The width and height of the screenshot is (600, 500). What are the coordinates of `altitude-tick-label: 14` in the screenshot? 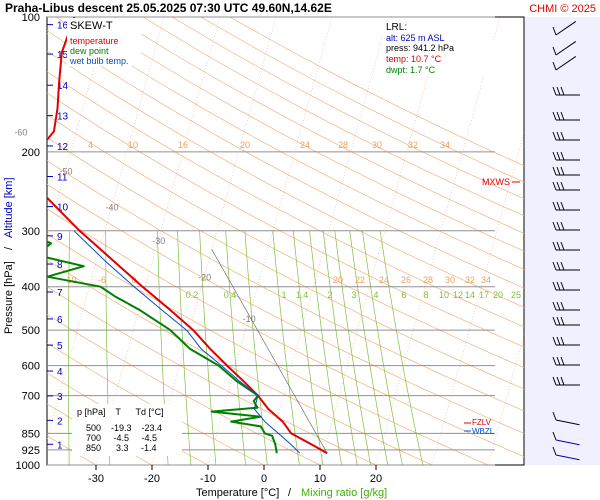 It's located at (63, 86).